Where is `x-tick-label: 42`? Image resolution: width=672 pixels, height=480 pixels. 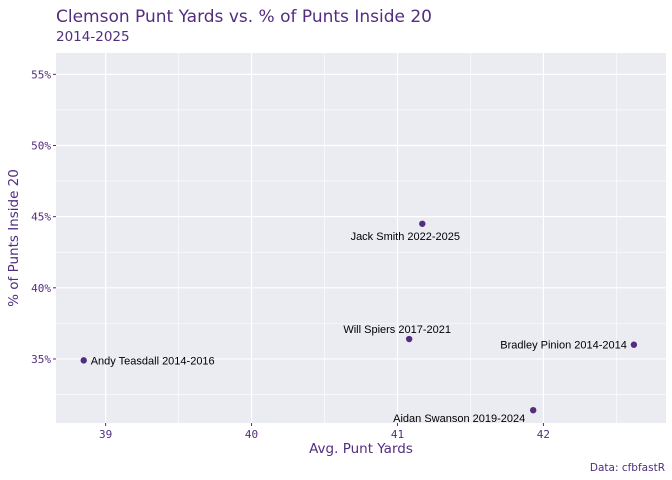 x-tick-label: 42 is located at coordinates (543, 434).